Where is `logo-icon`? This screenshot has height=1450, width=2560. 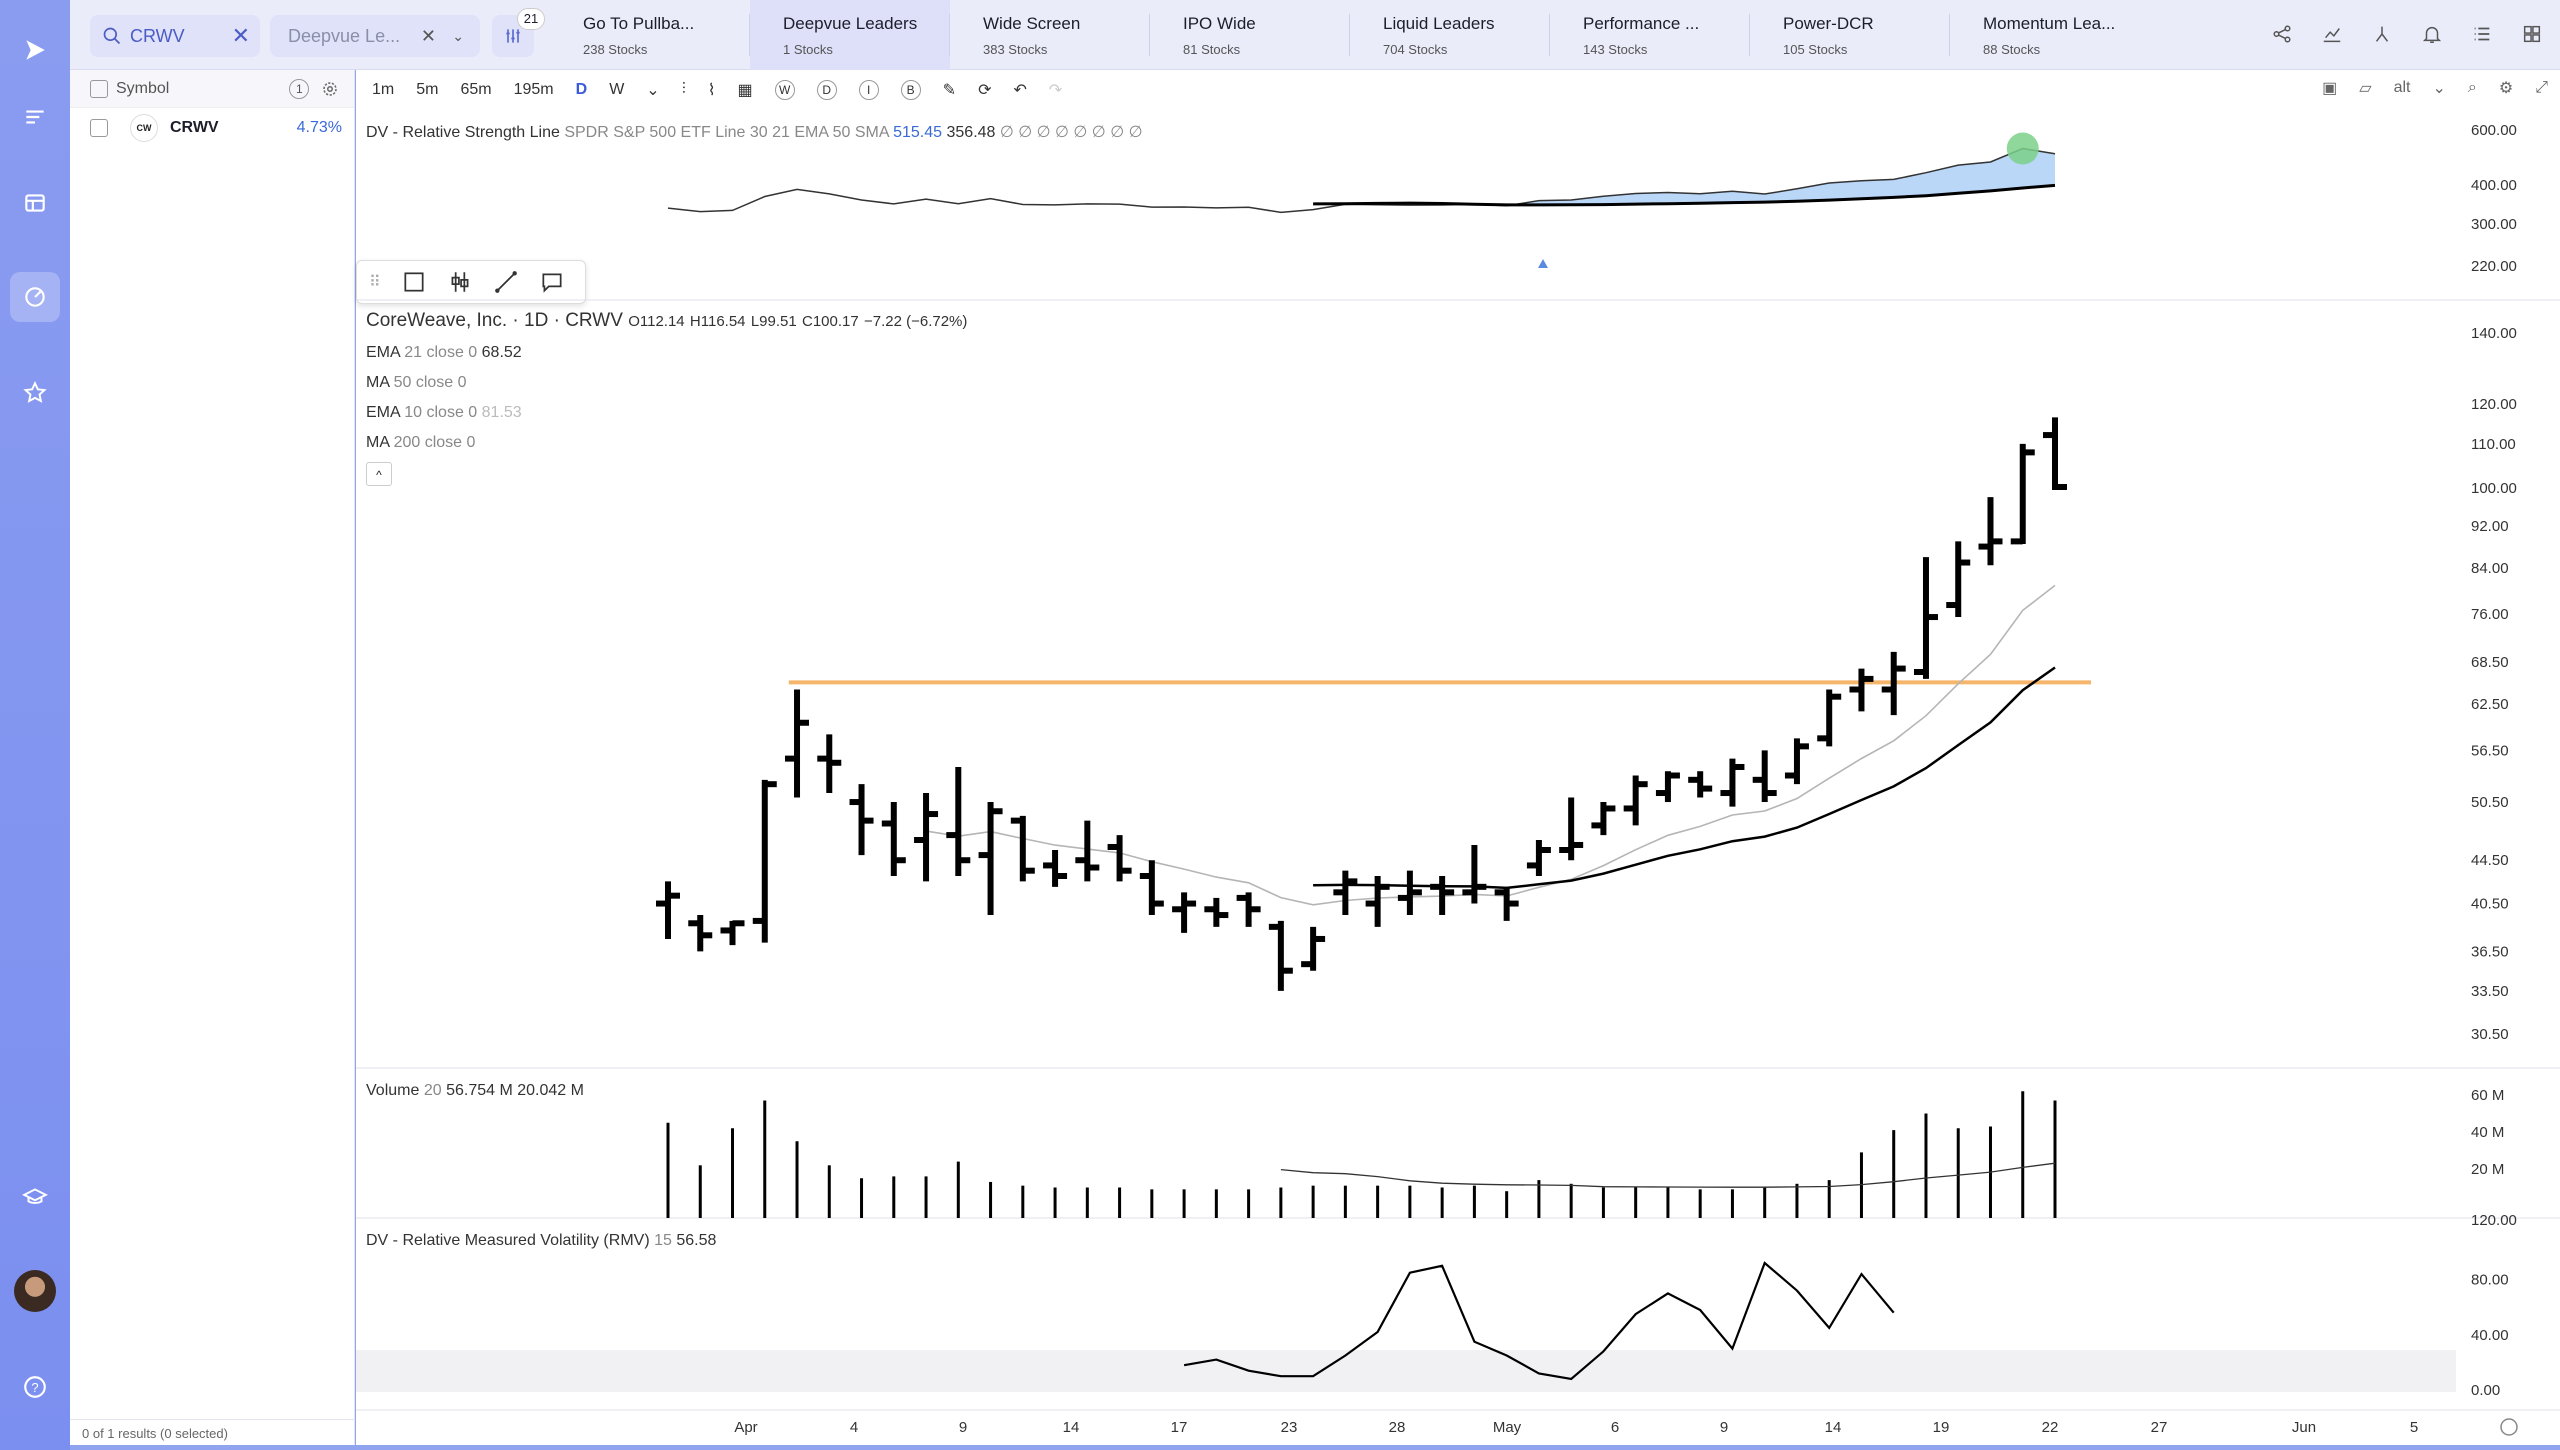
logo-icon is located at coordinates (35, 50).